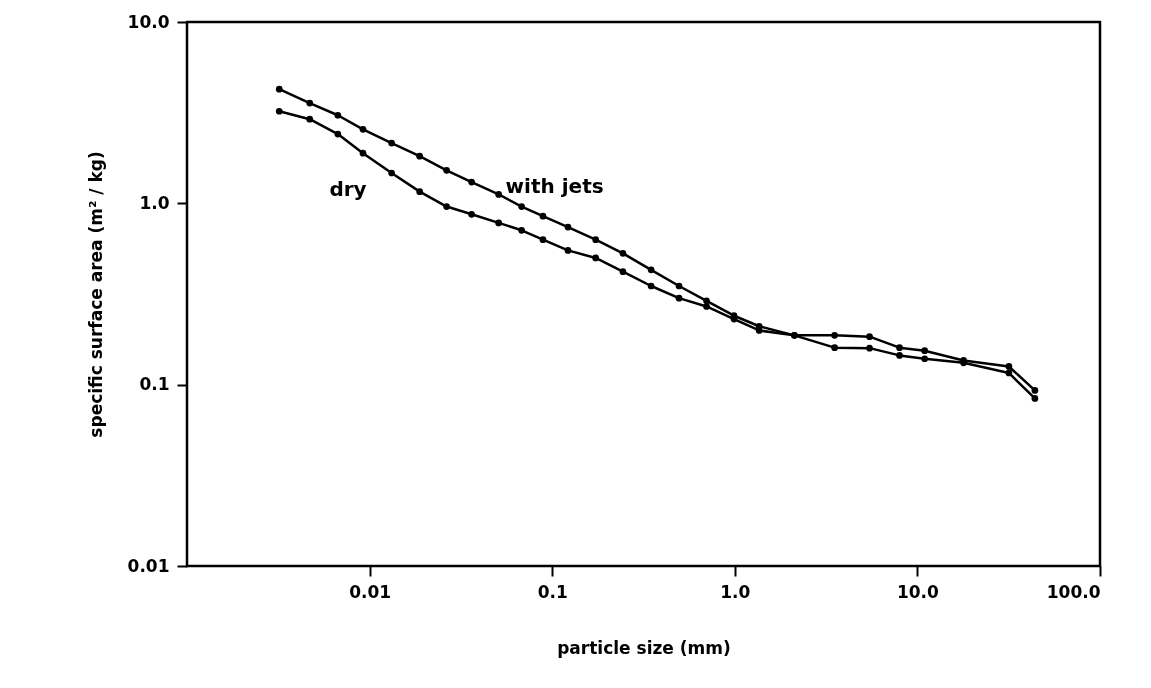  Describe the element at coordinates (644, 647) in the screenshot. I see `x-axis-title: particle size (mm)` at that location.